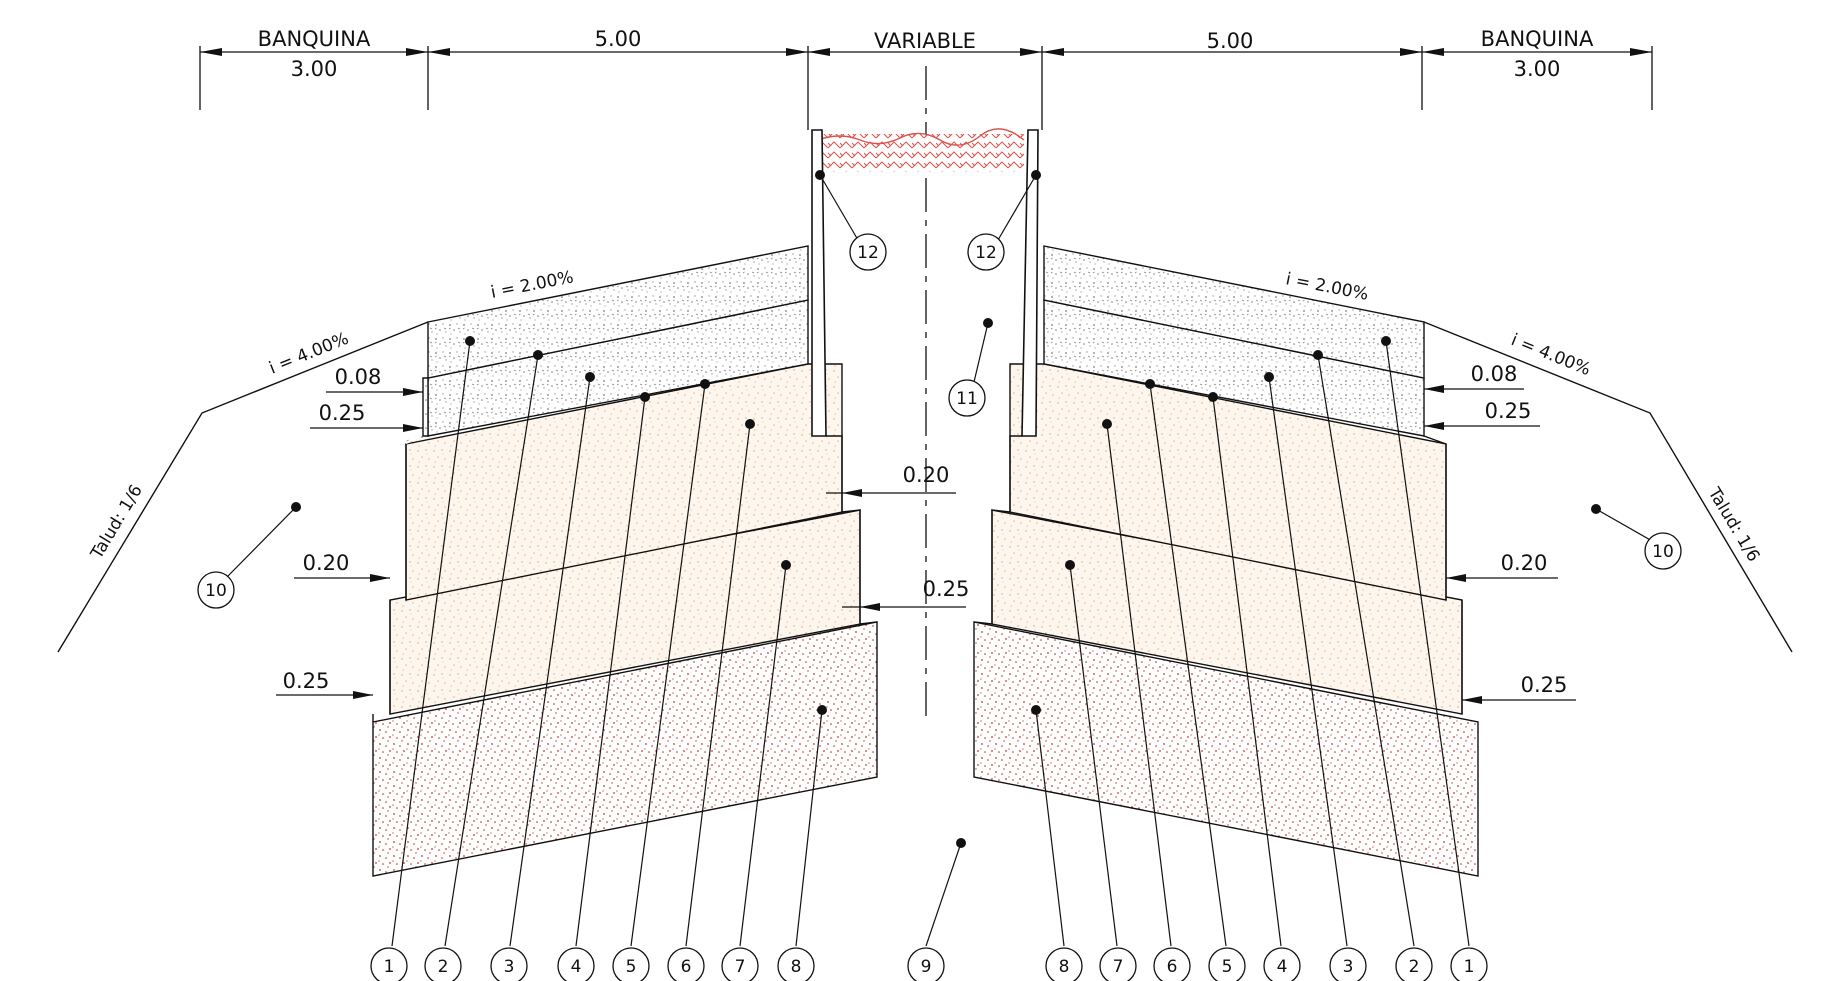 Image resolution: width=1830 pixels, height=981 pixels. I want to click on callout-right-3: 3, so click(1348, 964).